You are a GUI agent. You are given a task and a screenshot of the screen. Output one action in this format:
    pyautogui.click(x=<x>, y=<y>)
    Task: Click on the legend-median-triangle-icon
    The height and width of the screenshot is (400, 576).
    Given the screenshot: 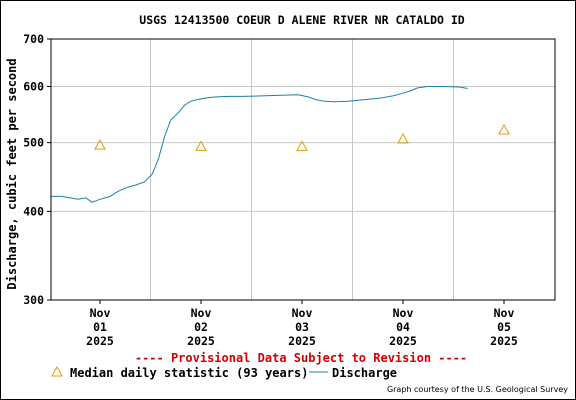 What is the action you would take?
    pyautogui.click(x=57, y=371)
    